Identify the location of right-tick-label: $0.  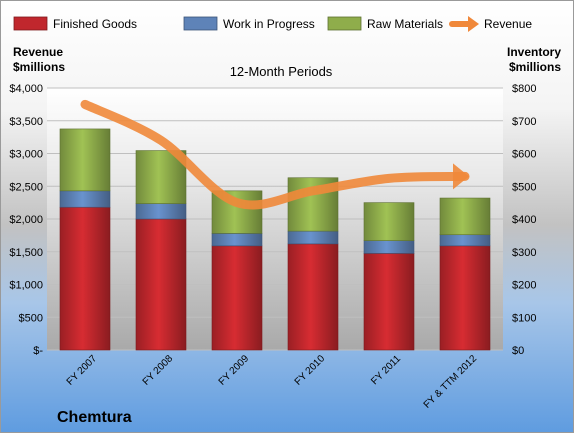
(518, 351).